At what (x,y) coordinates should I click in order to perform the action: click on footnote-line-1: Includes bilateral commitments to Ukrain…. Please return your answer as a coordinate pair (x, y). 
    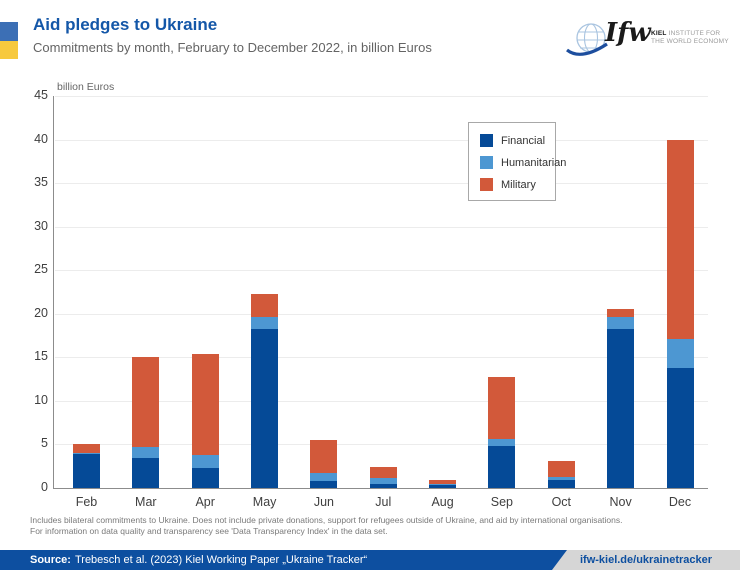
    Looking at the image, I should click on (326, 520).